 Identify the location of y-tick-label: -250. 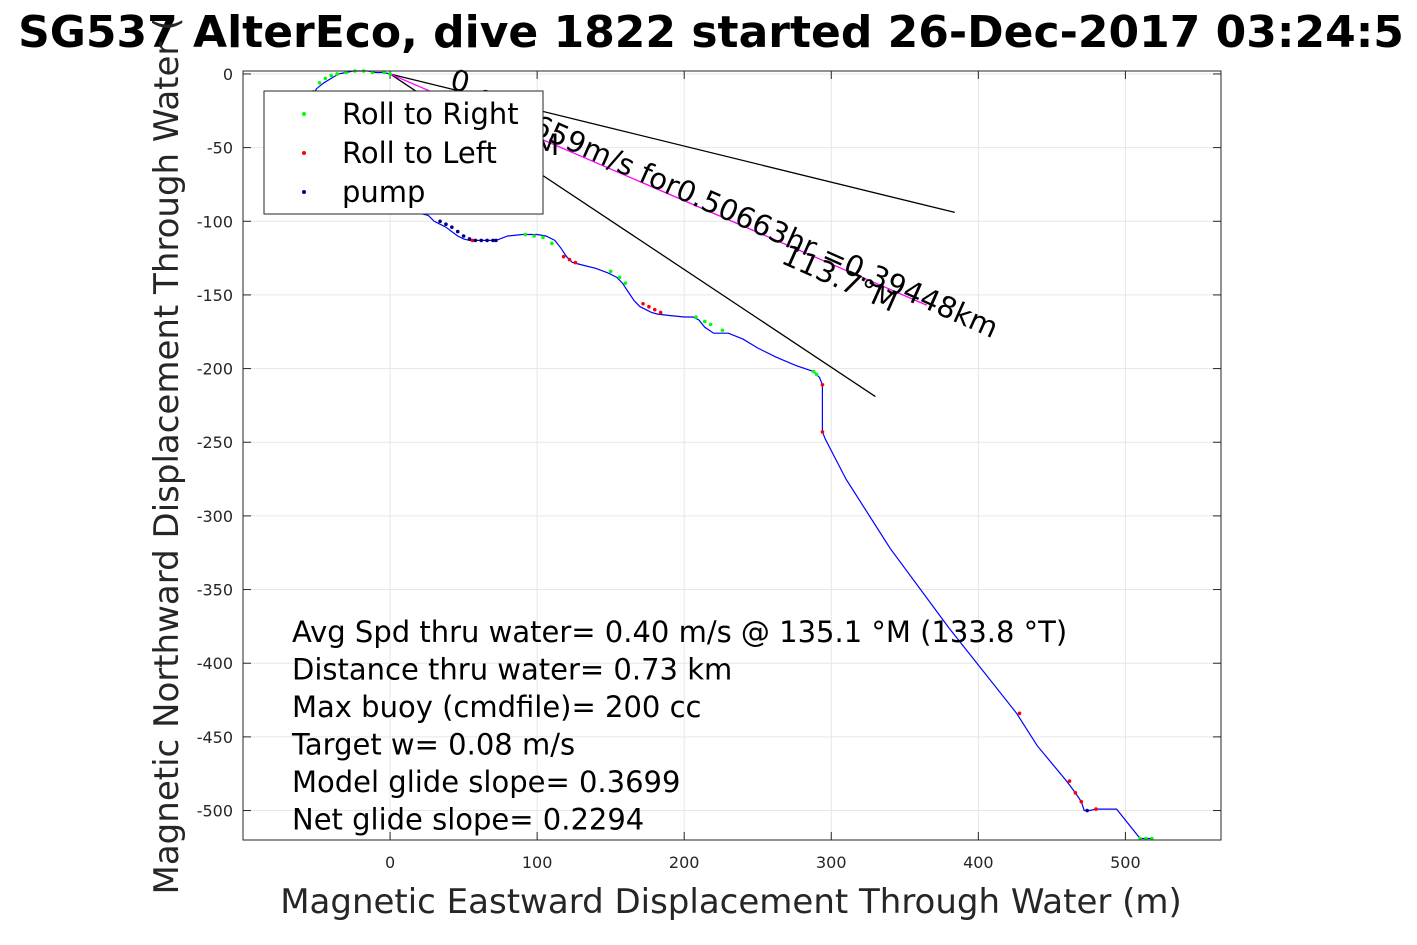
(215, 442).